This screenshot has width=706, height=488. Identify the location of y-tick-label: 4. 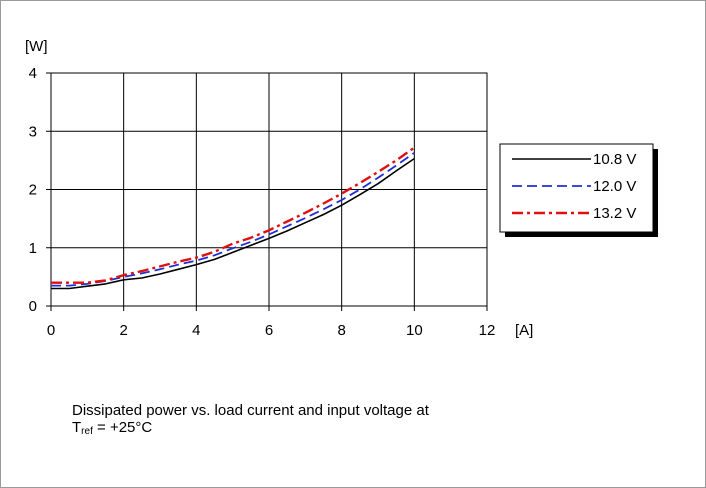
(33, 73).